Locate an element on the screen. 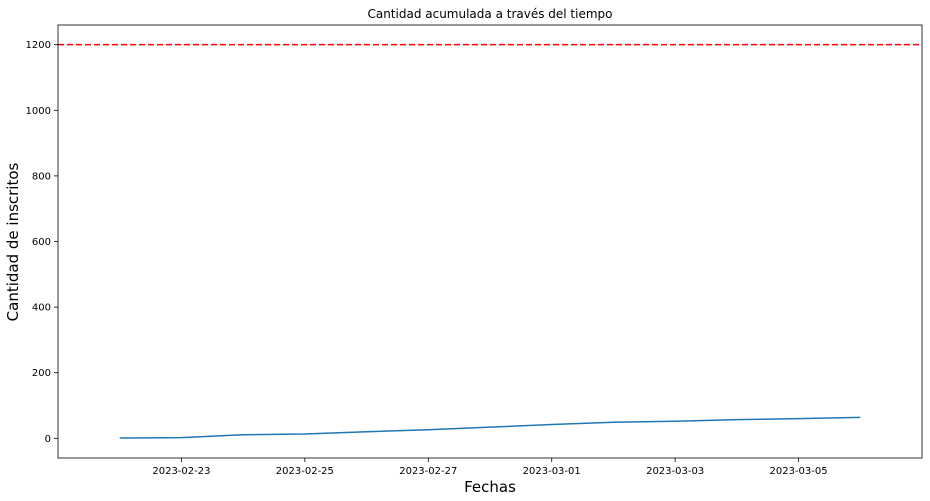 This screenshot has width=930, height=501. x-tick-label: 2023-03-03 is located at coordinates (675, 471).